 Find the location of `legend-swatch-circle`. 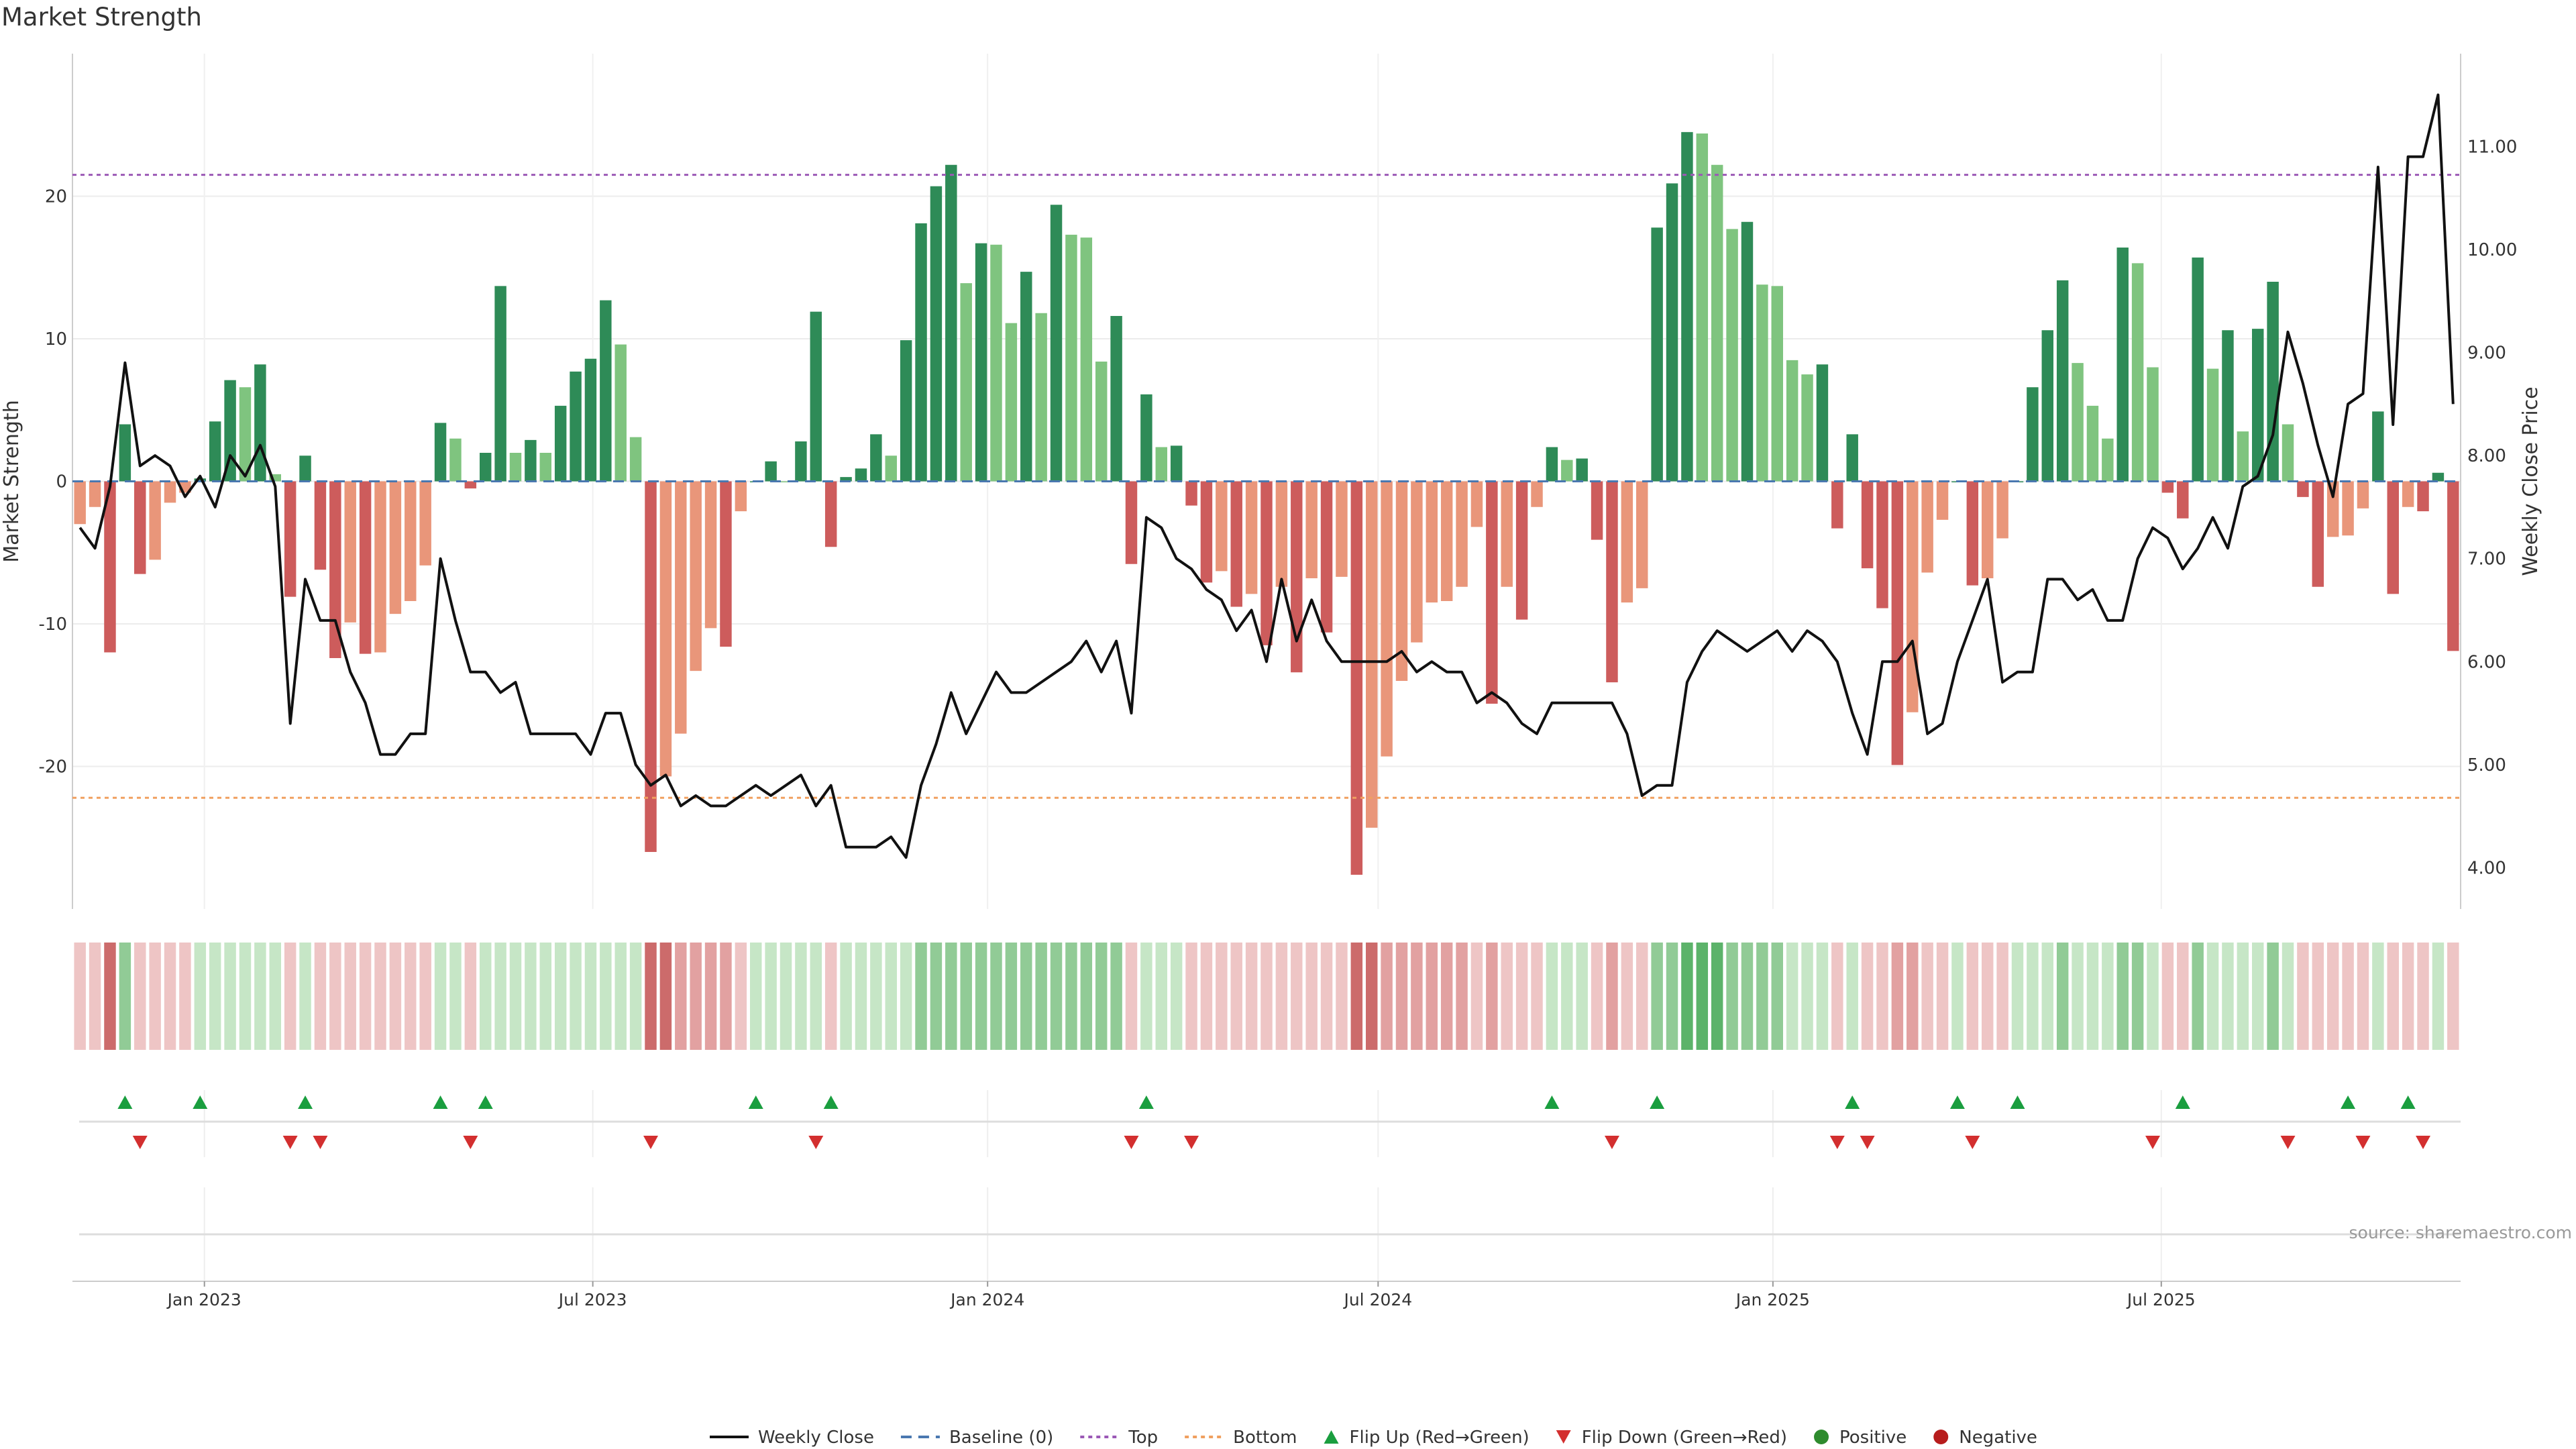

legend-swatch-circle is located at coordinates (1941, 1437).